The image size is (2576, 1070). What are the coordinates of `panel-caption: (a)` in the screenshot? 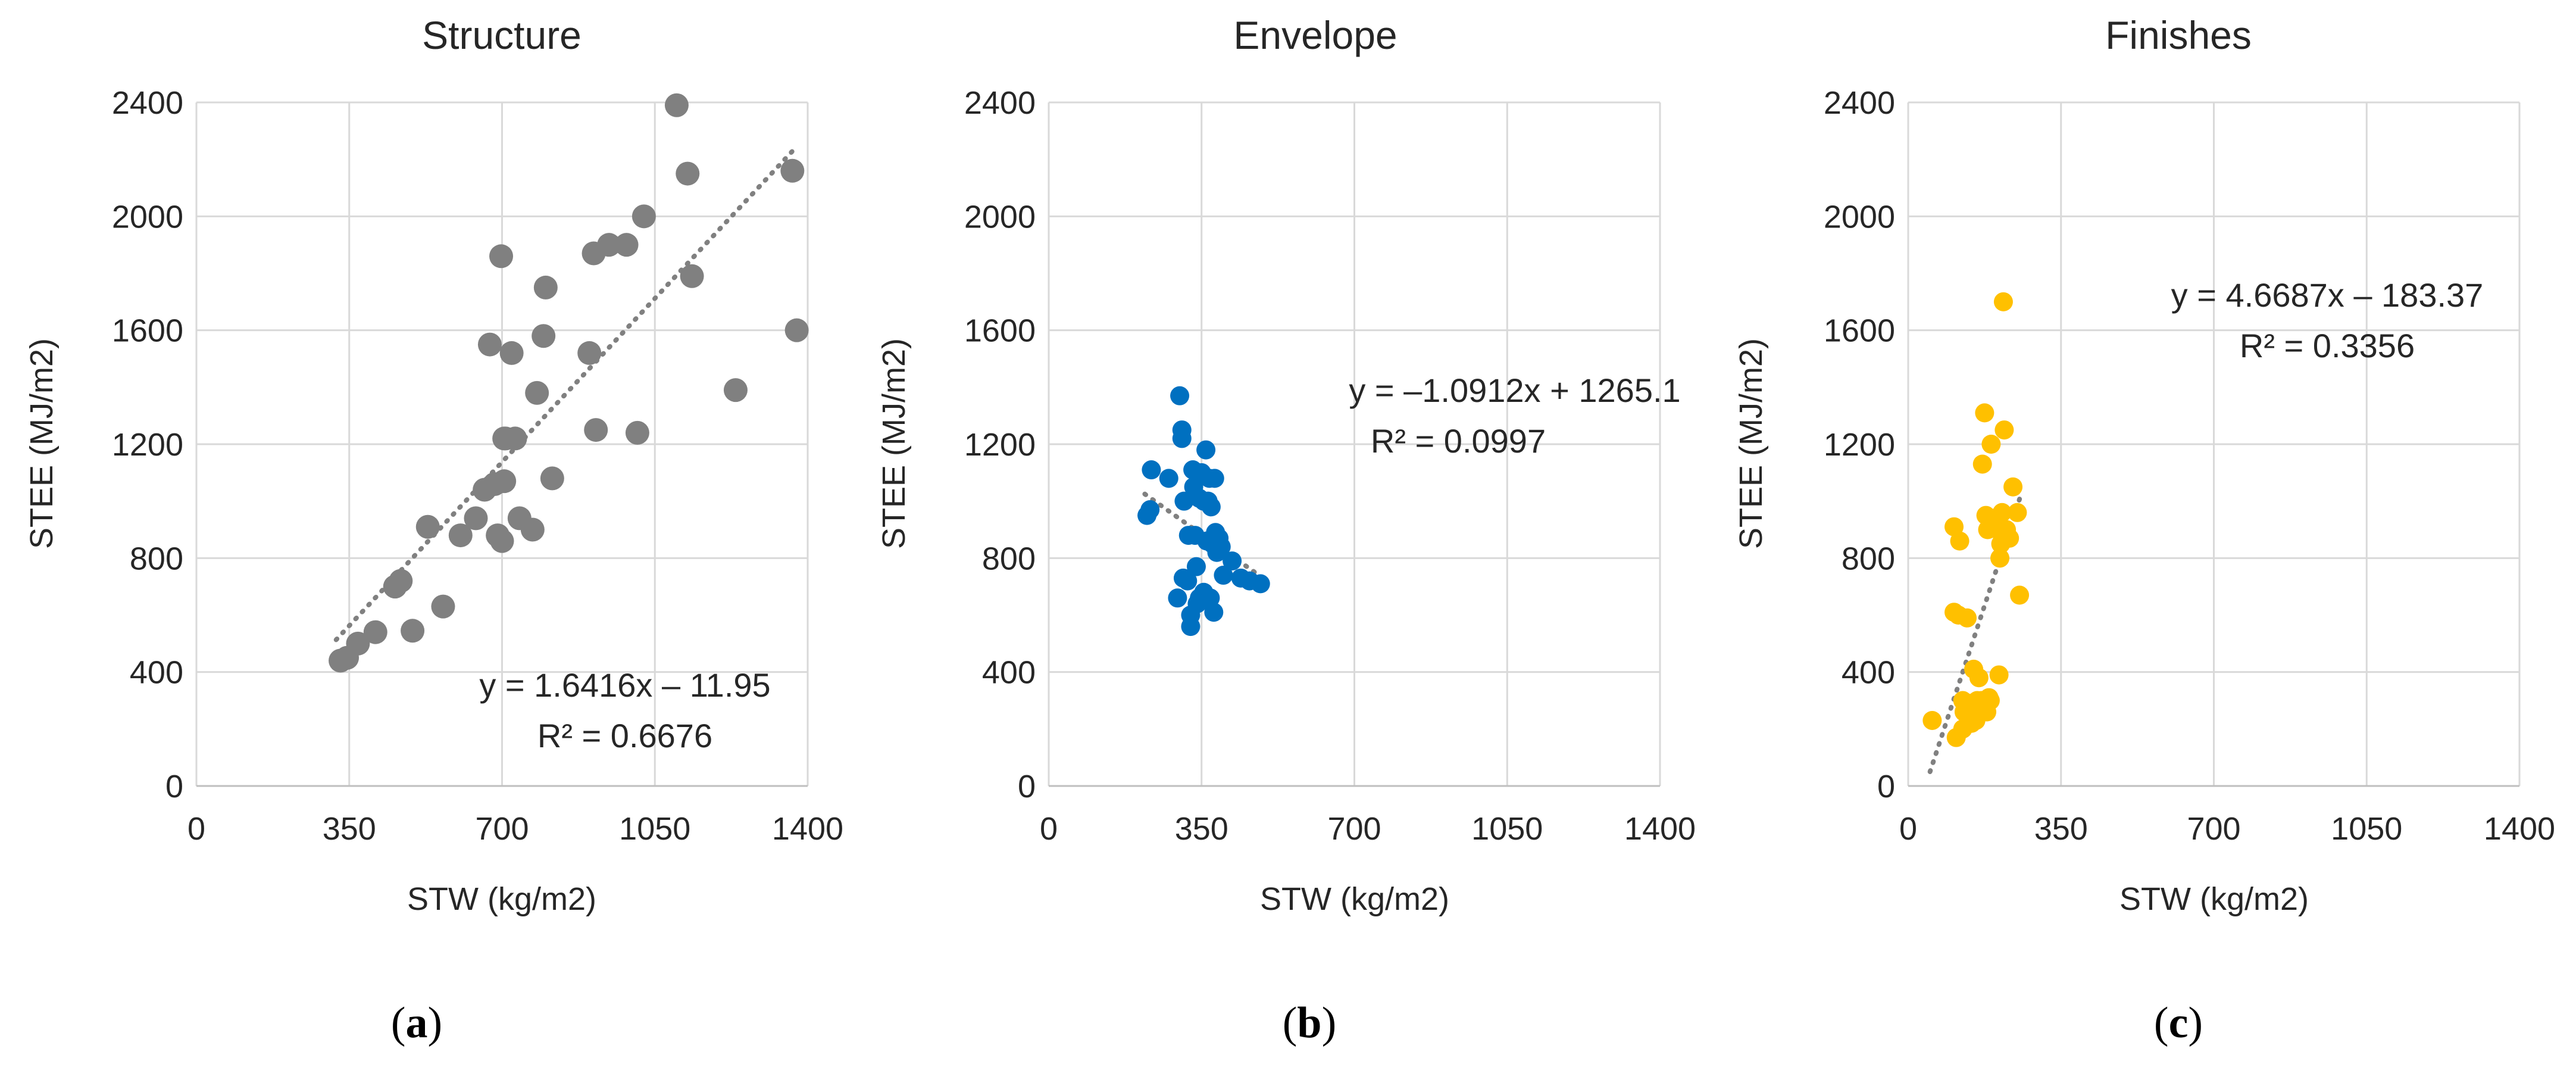 It's located at (416, 1023).